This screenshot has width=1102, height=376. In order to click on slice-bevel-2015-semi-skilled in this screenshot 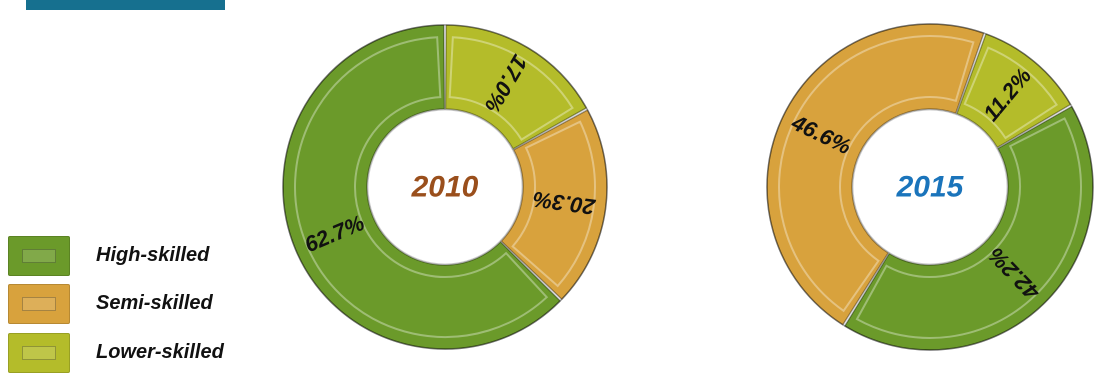, I will do `click(876, 174)`.